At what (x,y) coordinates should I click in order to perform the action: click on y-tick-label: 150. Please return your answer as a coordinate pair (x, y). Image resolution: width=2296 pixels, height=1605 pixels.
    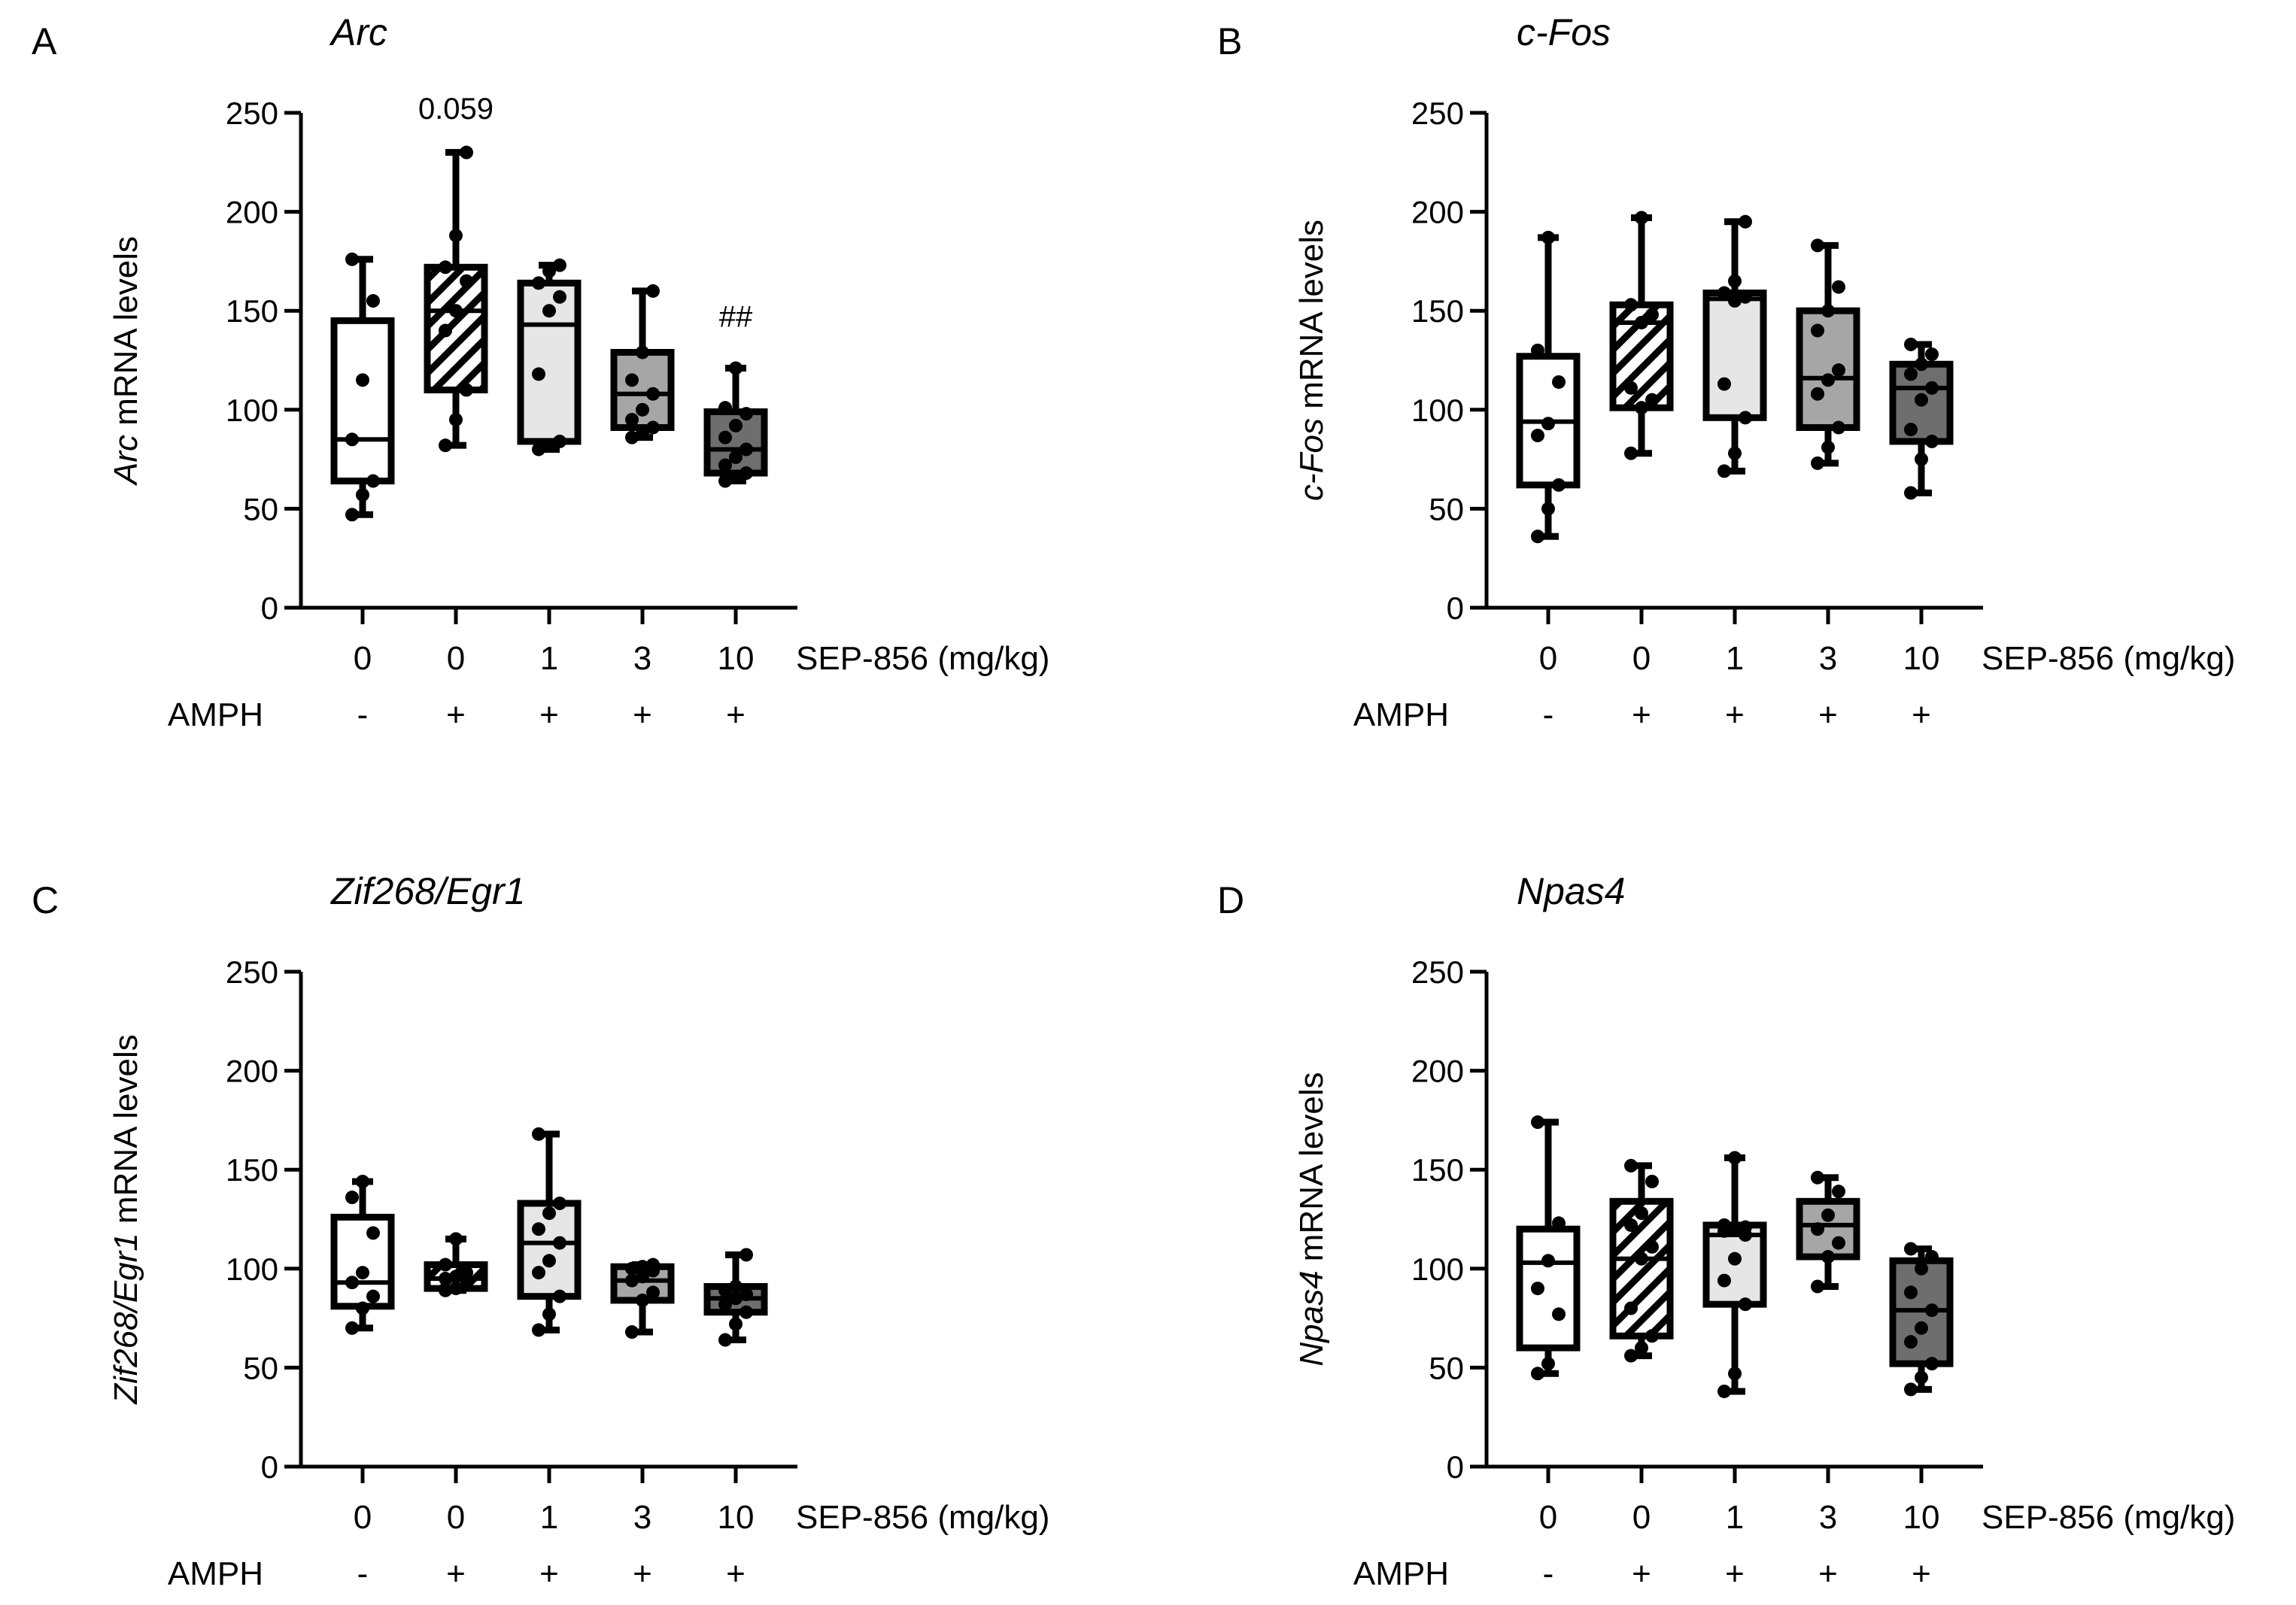
    Looking at the image, I should click on (1438, 1170).